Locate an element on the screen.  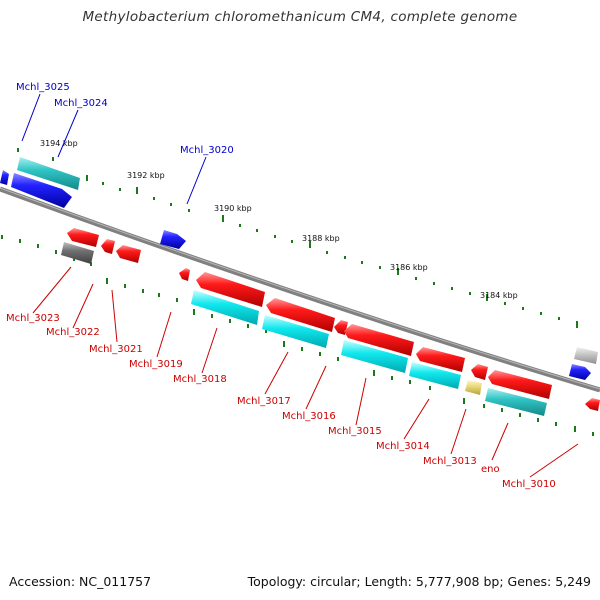
gene-arrow-lightgray is located at coordinates (586, 355).